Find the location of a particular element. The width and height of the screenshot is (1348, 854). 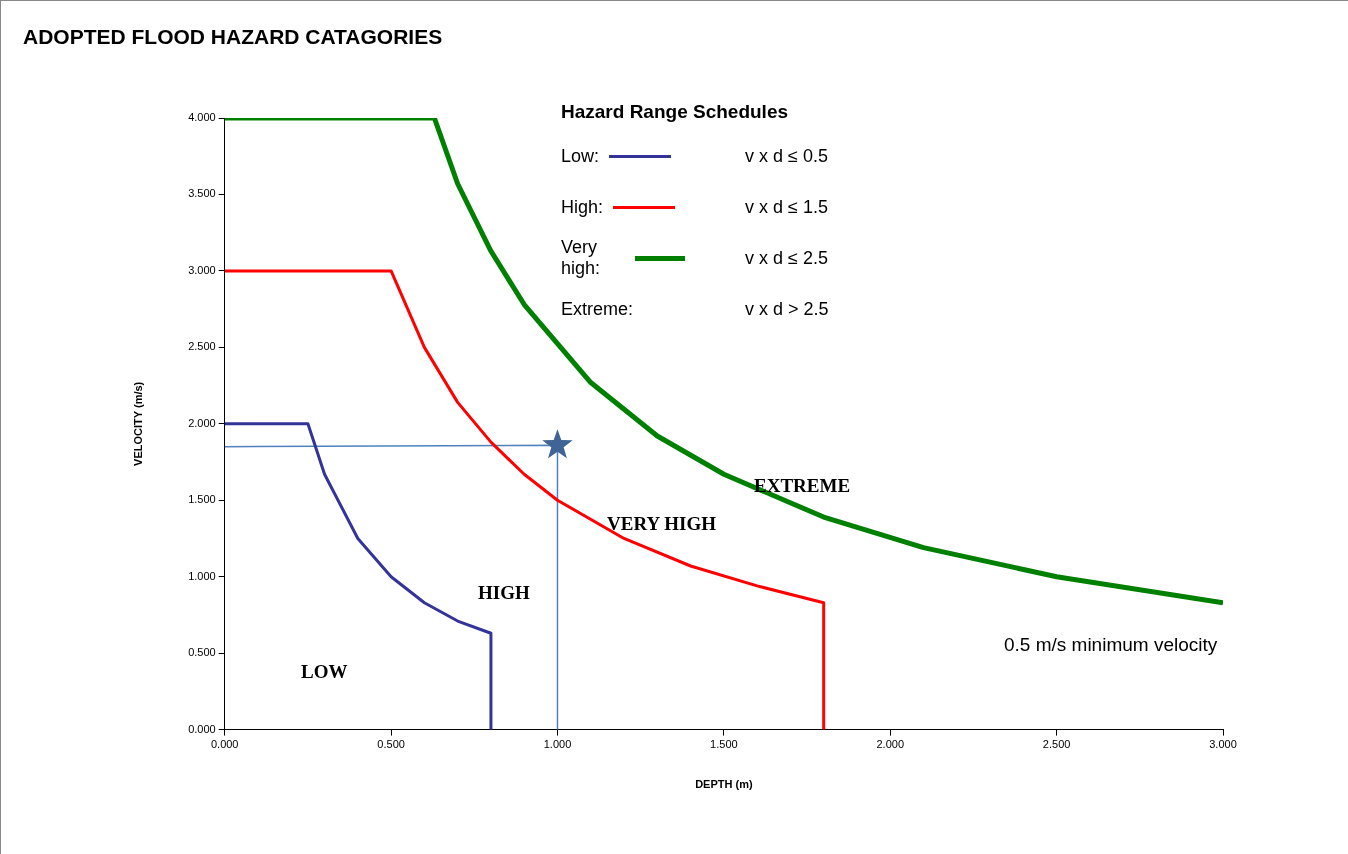

legend-label: Very high: is located at coordinates (581, 258).